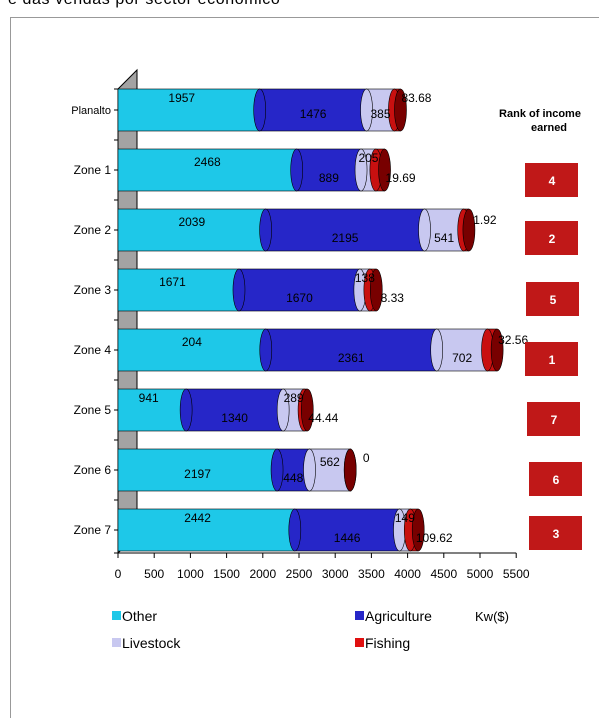 Image resolution: width=599 pixels, height=718 pixels. What do you see at coordinates (516, 574) in the screenshot?
I see `x-tick-label: 5500` at bounding box center [516, 574].